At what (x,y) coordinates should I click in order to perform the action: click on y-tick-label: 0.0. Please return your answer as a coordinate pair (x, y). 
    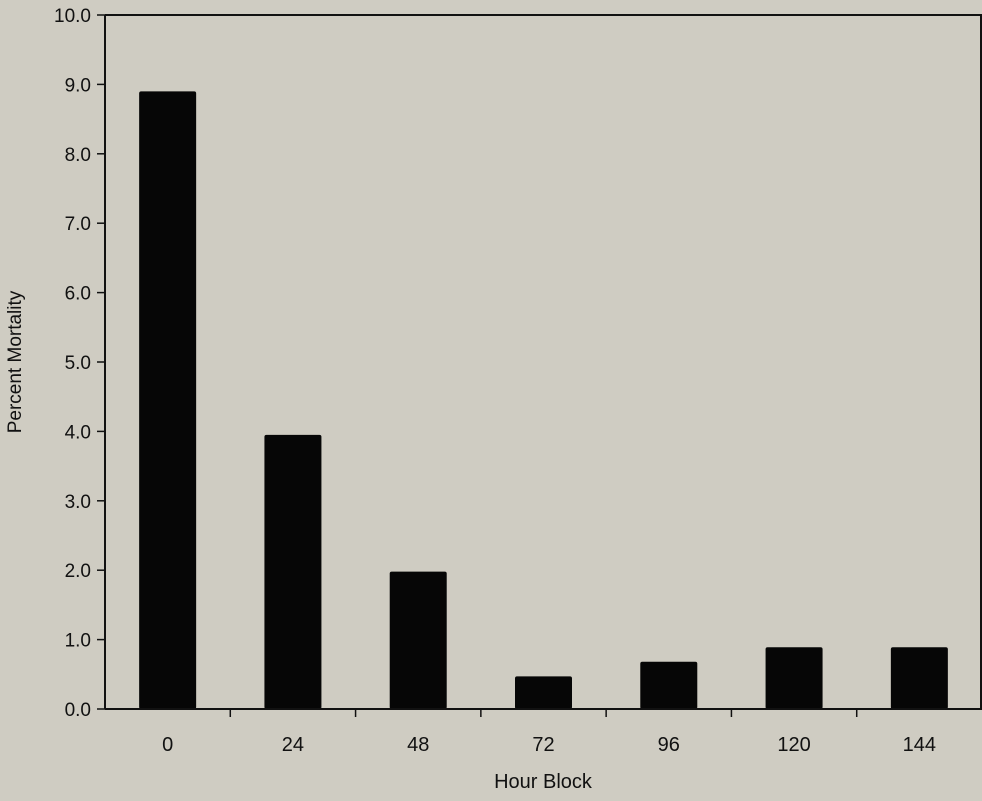
    Looking at the image, I should click on (78, 710).